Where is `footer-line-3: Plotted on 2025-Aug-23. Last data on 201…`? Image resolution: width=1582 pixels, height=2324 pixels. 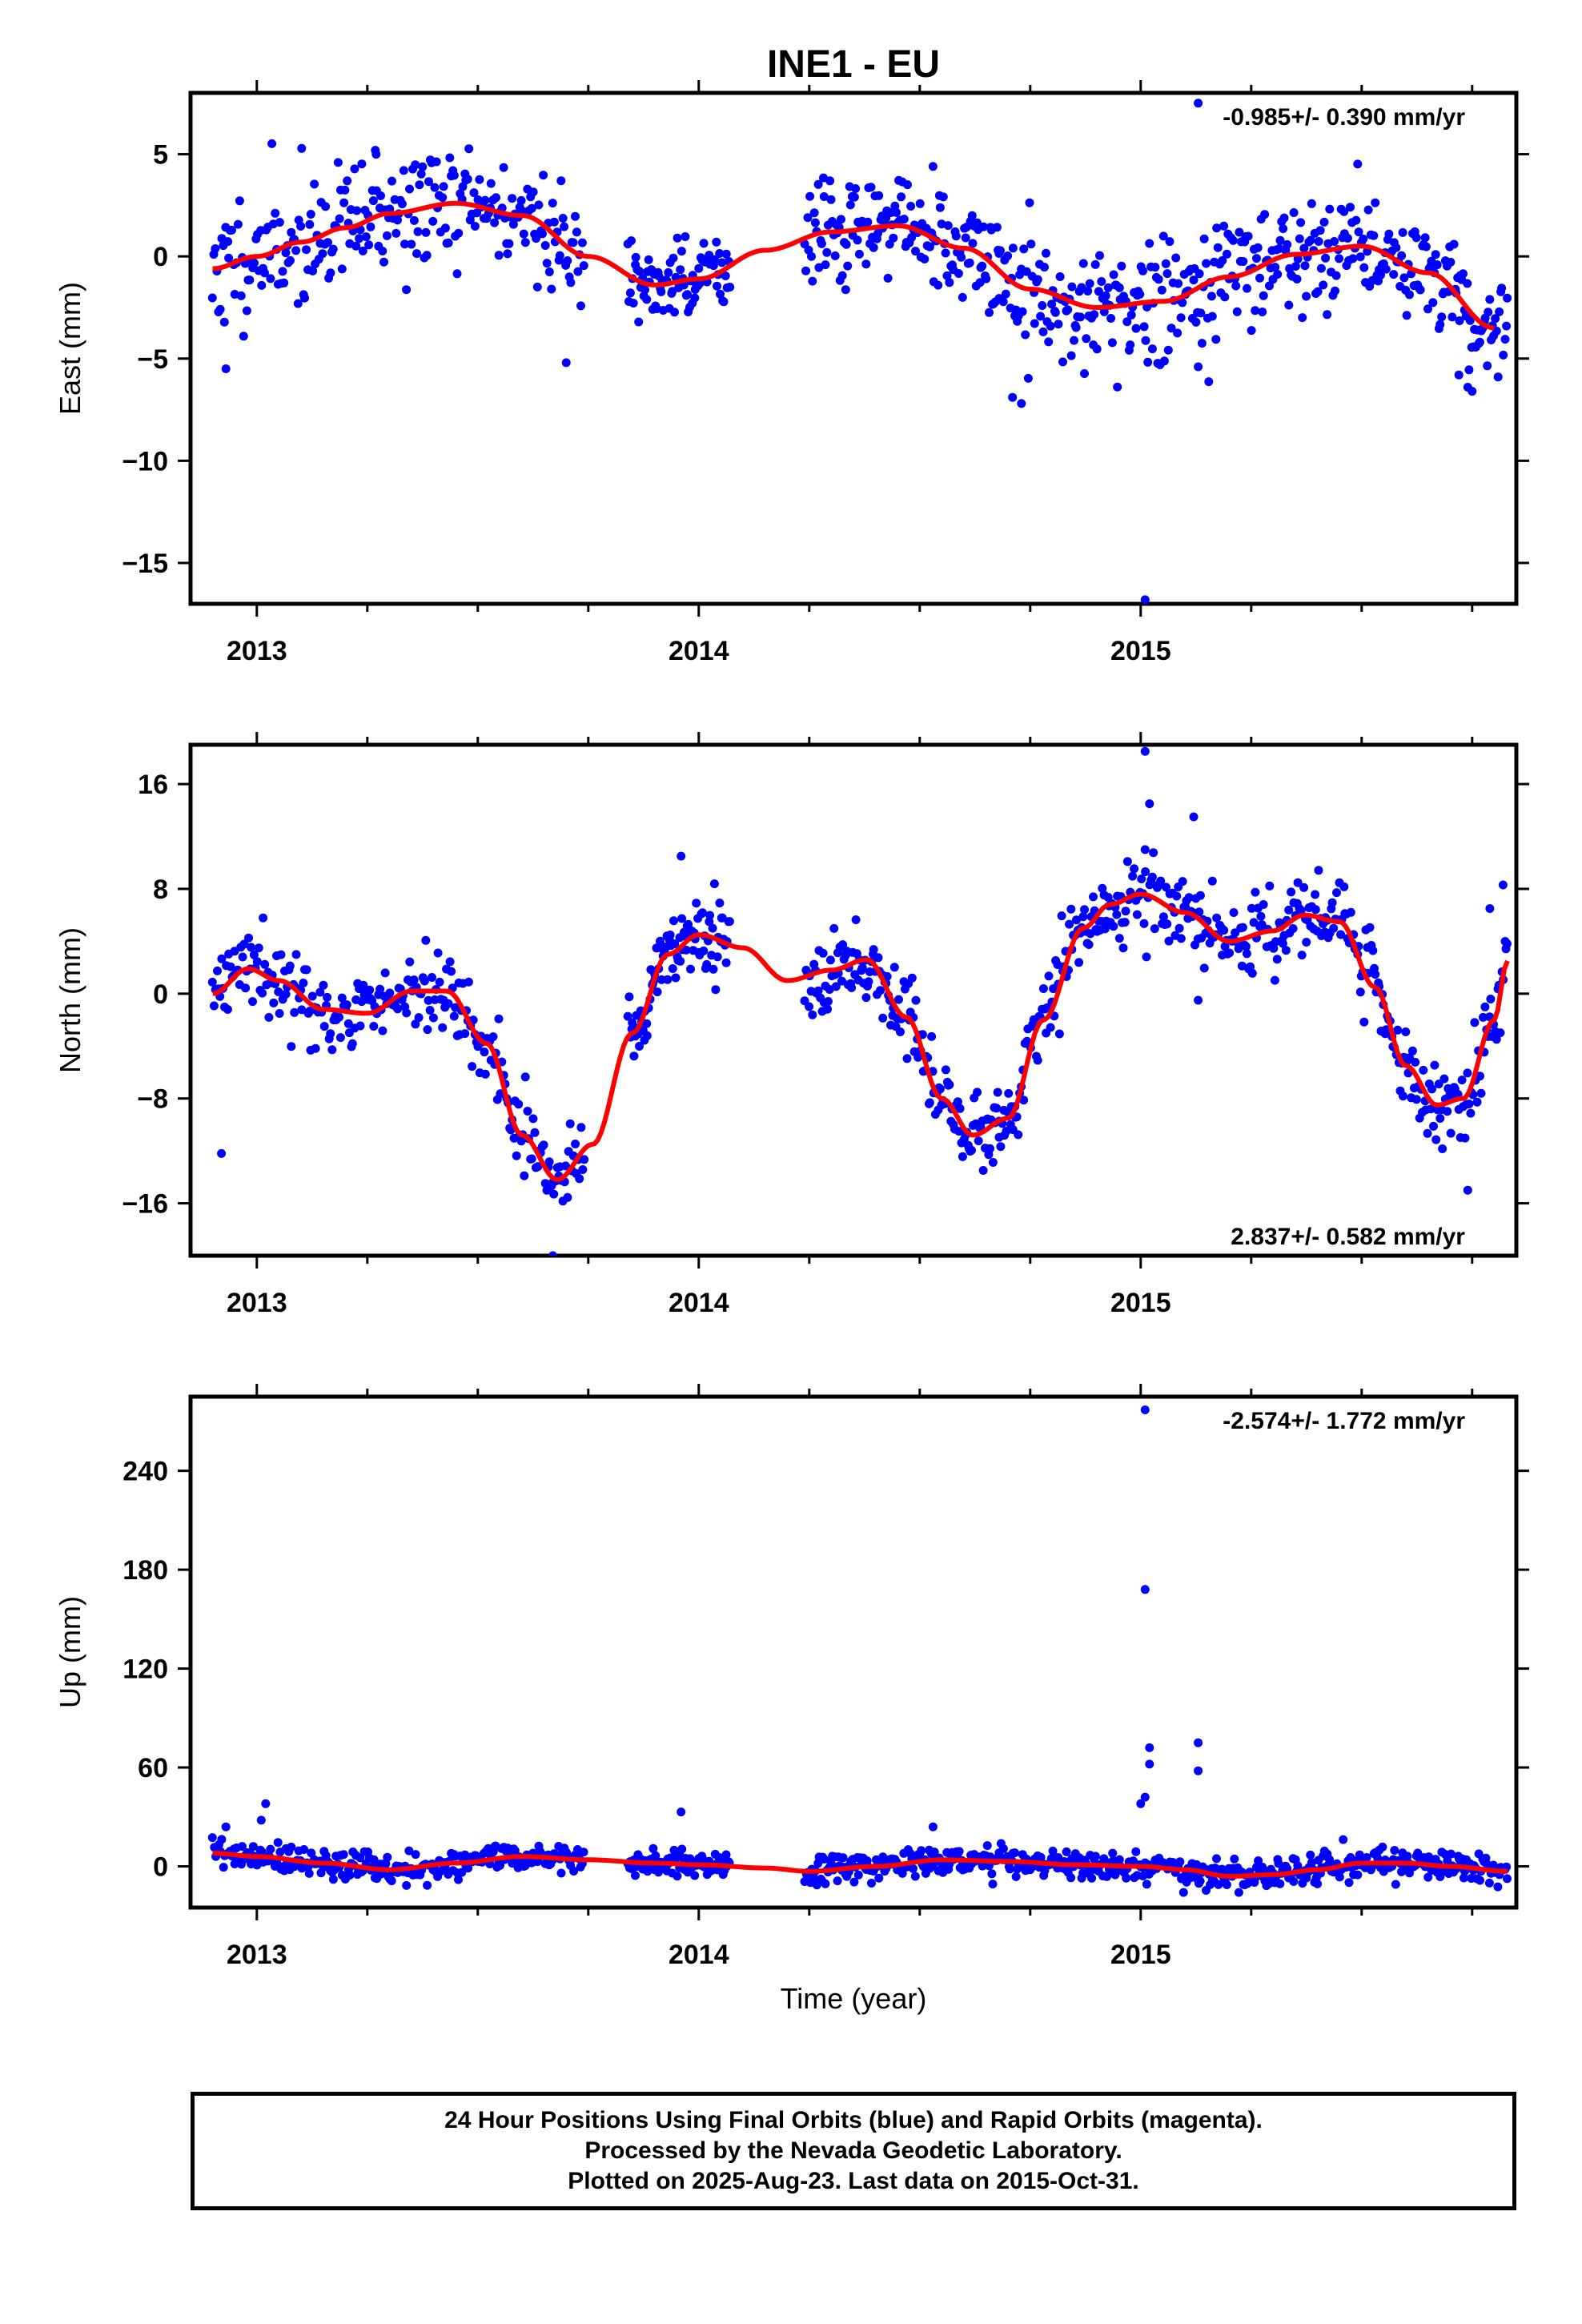
footer-line-3: Plotted on 2025-Aug-23. Last data on 201… is located at coordinates (853, 2181).